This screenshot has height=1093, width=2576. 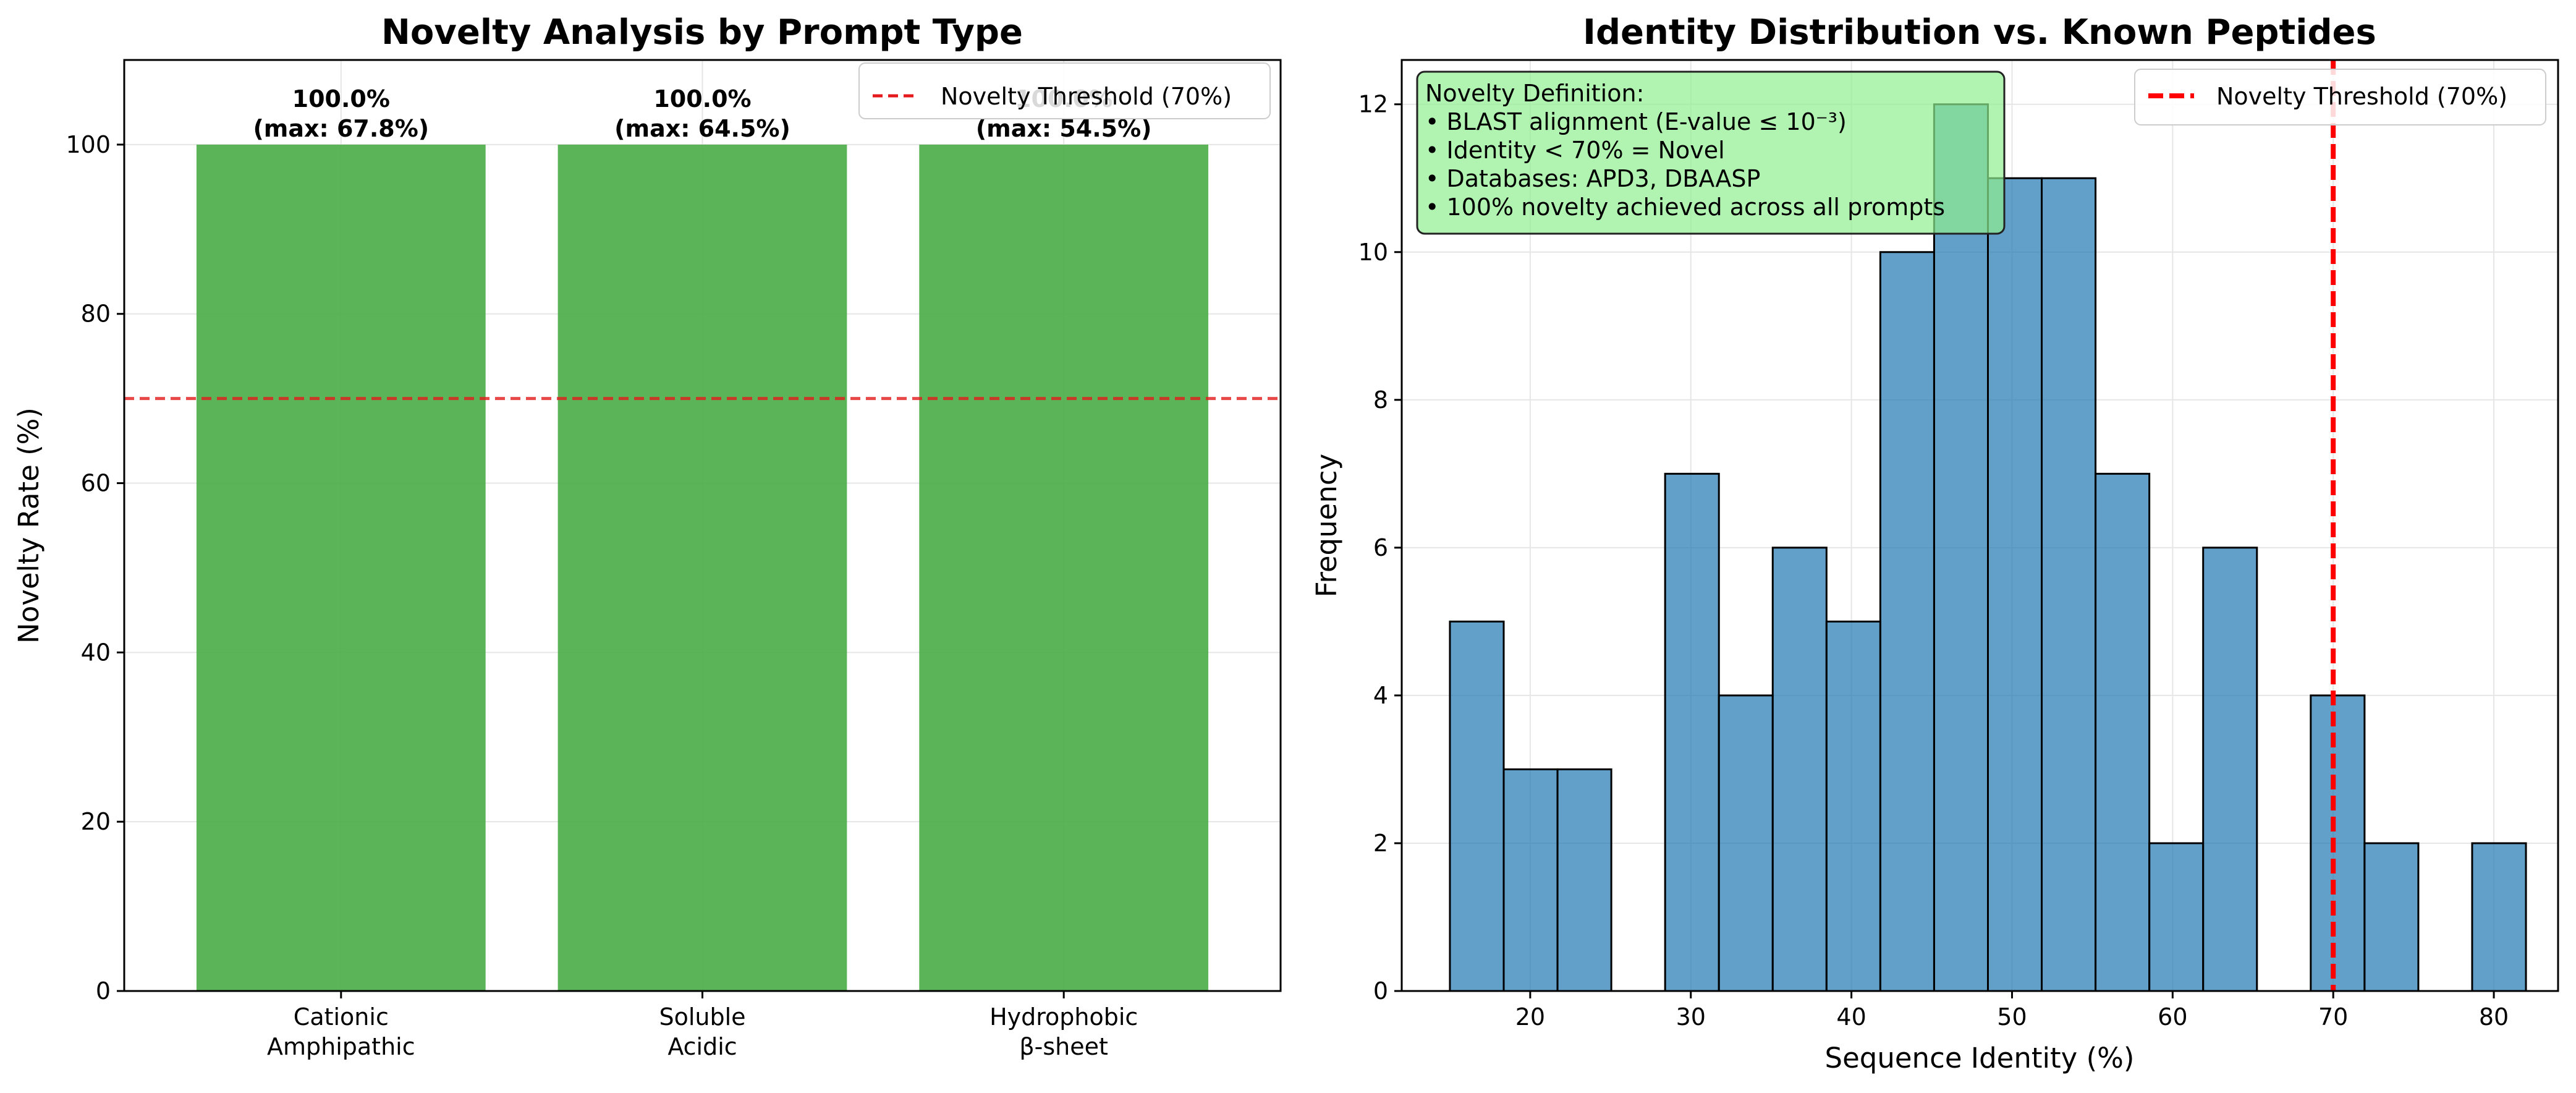 What do you see at coordinates (341, 1017) in the screenshot?
I see `left-x-tick-label: Cationic` at bounding box center [341, 1017].